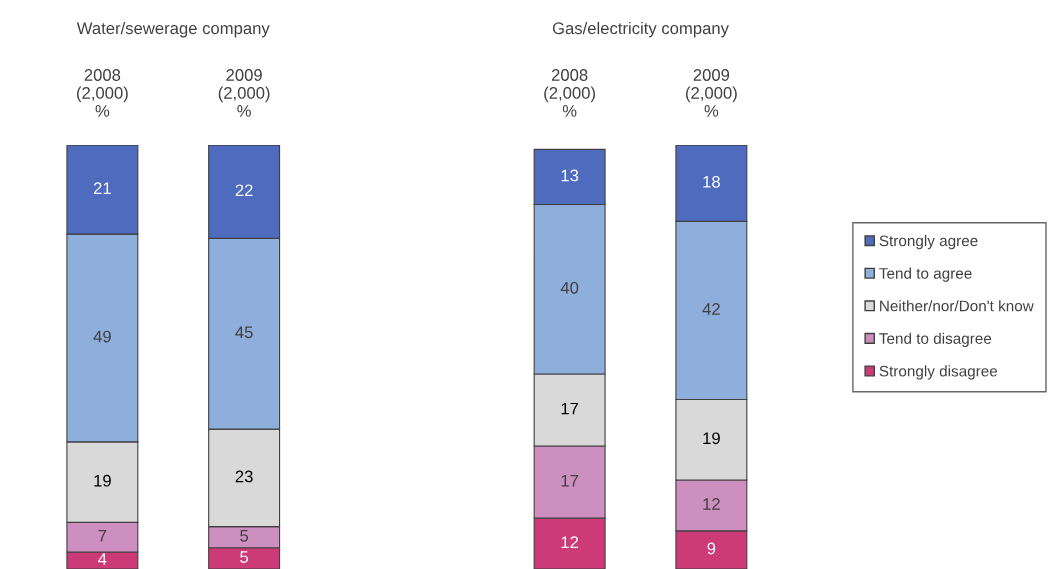 This screenshot has width=1050, height=569. Describe the element at coordinates (925, 274) in the screenshot. I see `legend-label: Tend to agree` at that location.